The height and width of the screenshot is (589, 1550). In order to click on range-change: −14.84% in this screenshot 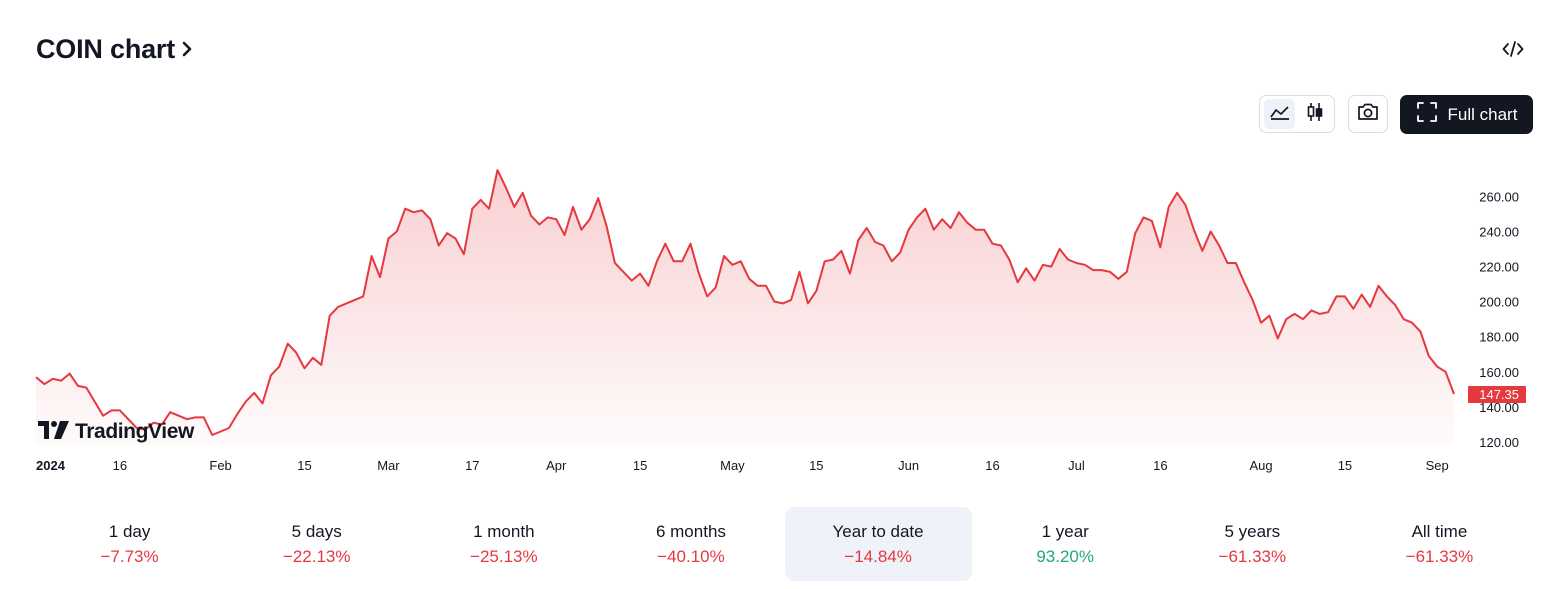, I will do `click(878, 556)`.